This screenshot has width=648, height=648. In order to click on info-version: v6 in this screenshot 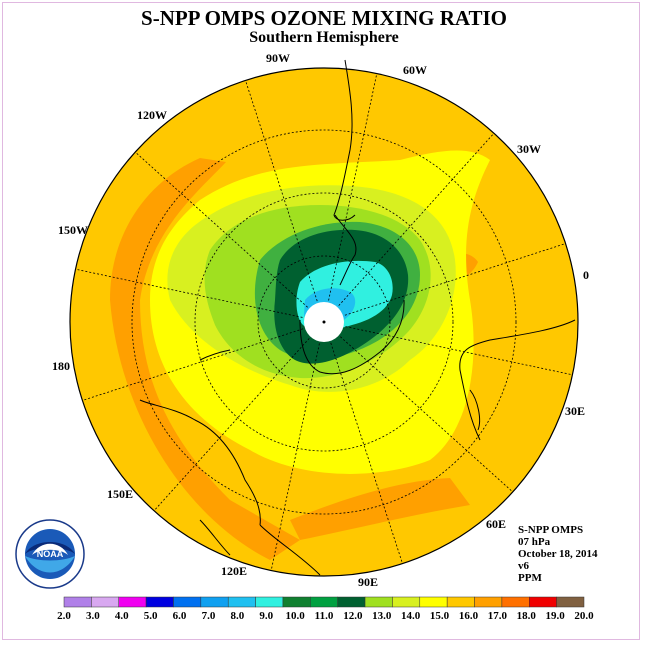, I will do `click(523, 566)`.